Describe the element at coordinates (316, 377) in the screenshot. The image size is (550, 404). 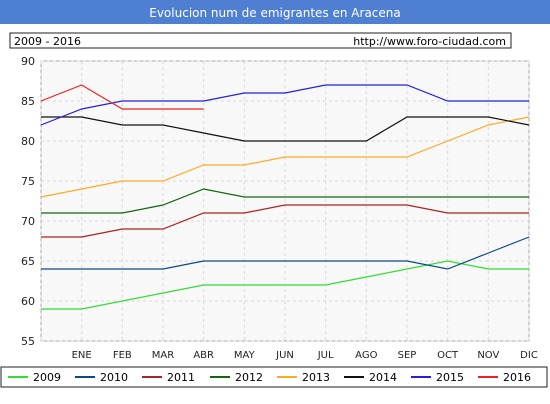
I see `legend-label-2013: 2013` at that location.